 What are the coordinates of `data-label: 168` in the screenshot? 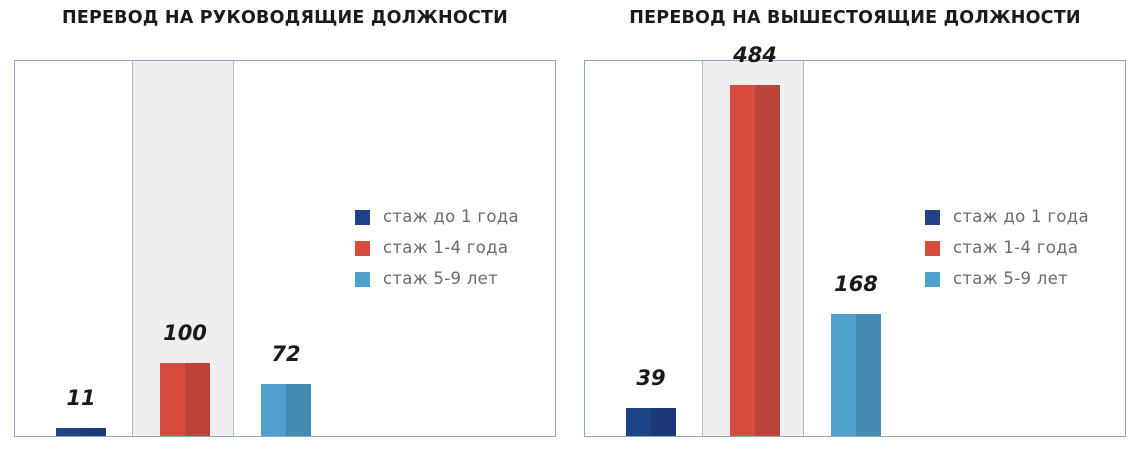 It's located at (856, 284).